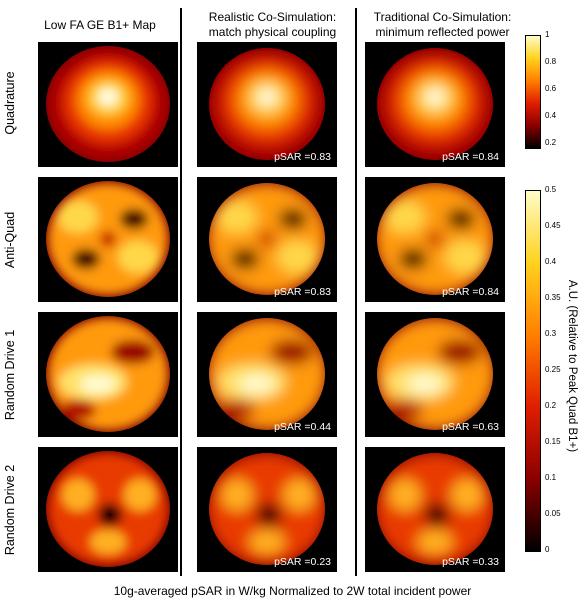  Describe the element at coordinates (470, 562) in the screenshot. I see `psar-label: pSAR =0.33` at that location.